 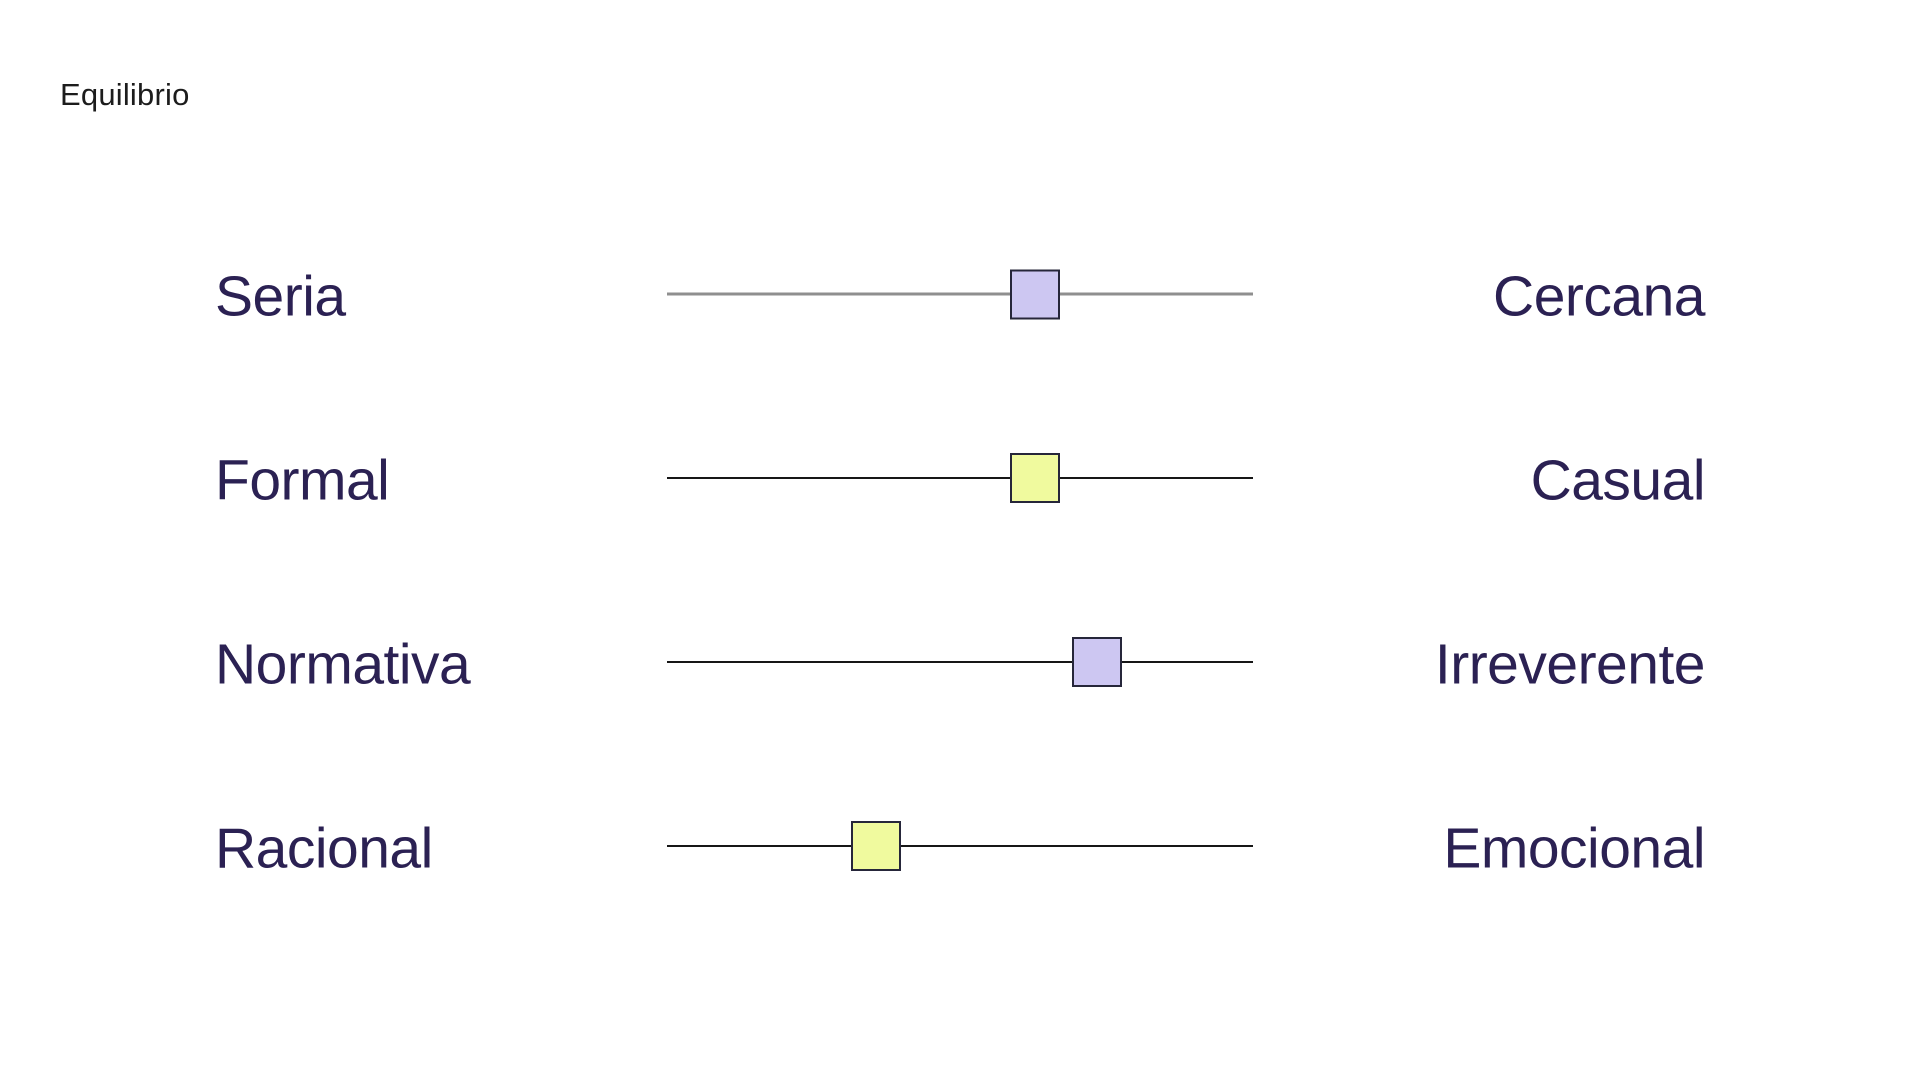 I want to click on right-pole-label: Casual, so click(x=1618, y=480).